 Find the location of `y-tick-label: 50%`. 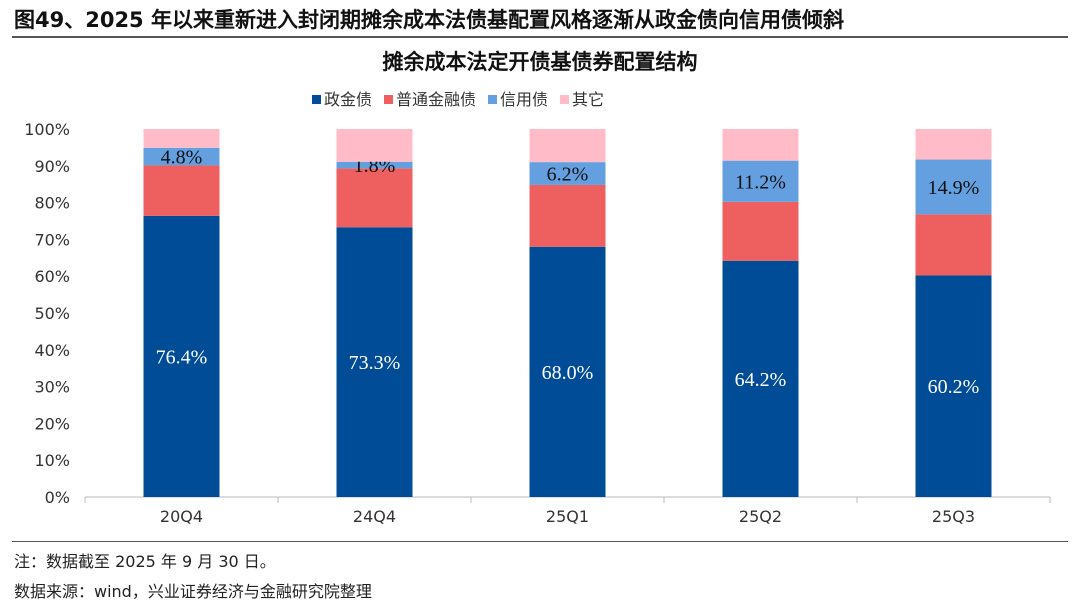

y-tick-label: 50% is located at coordinates (52, 313).